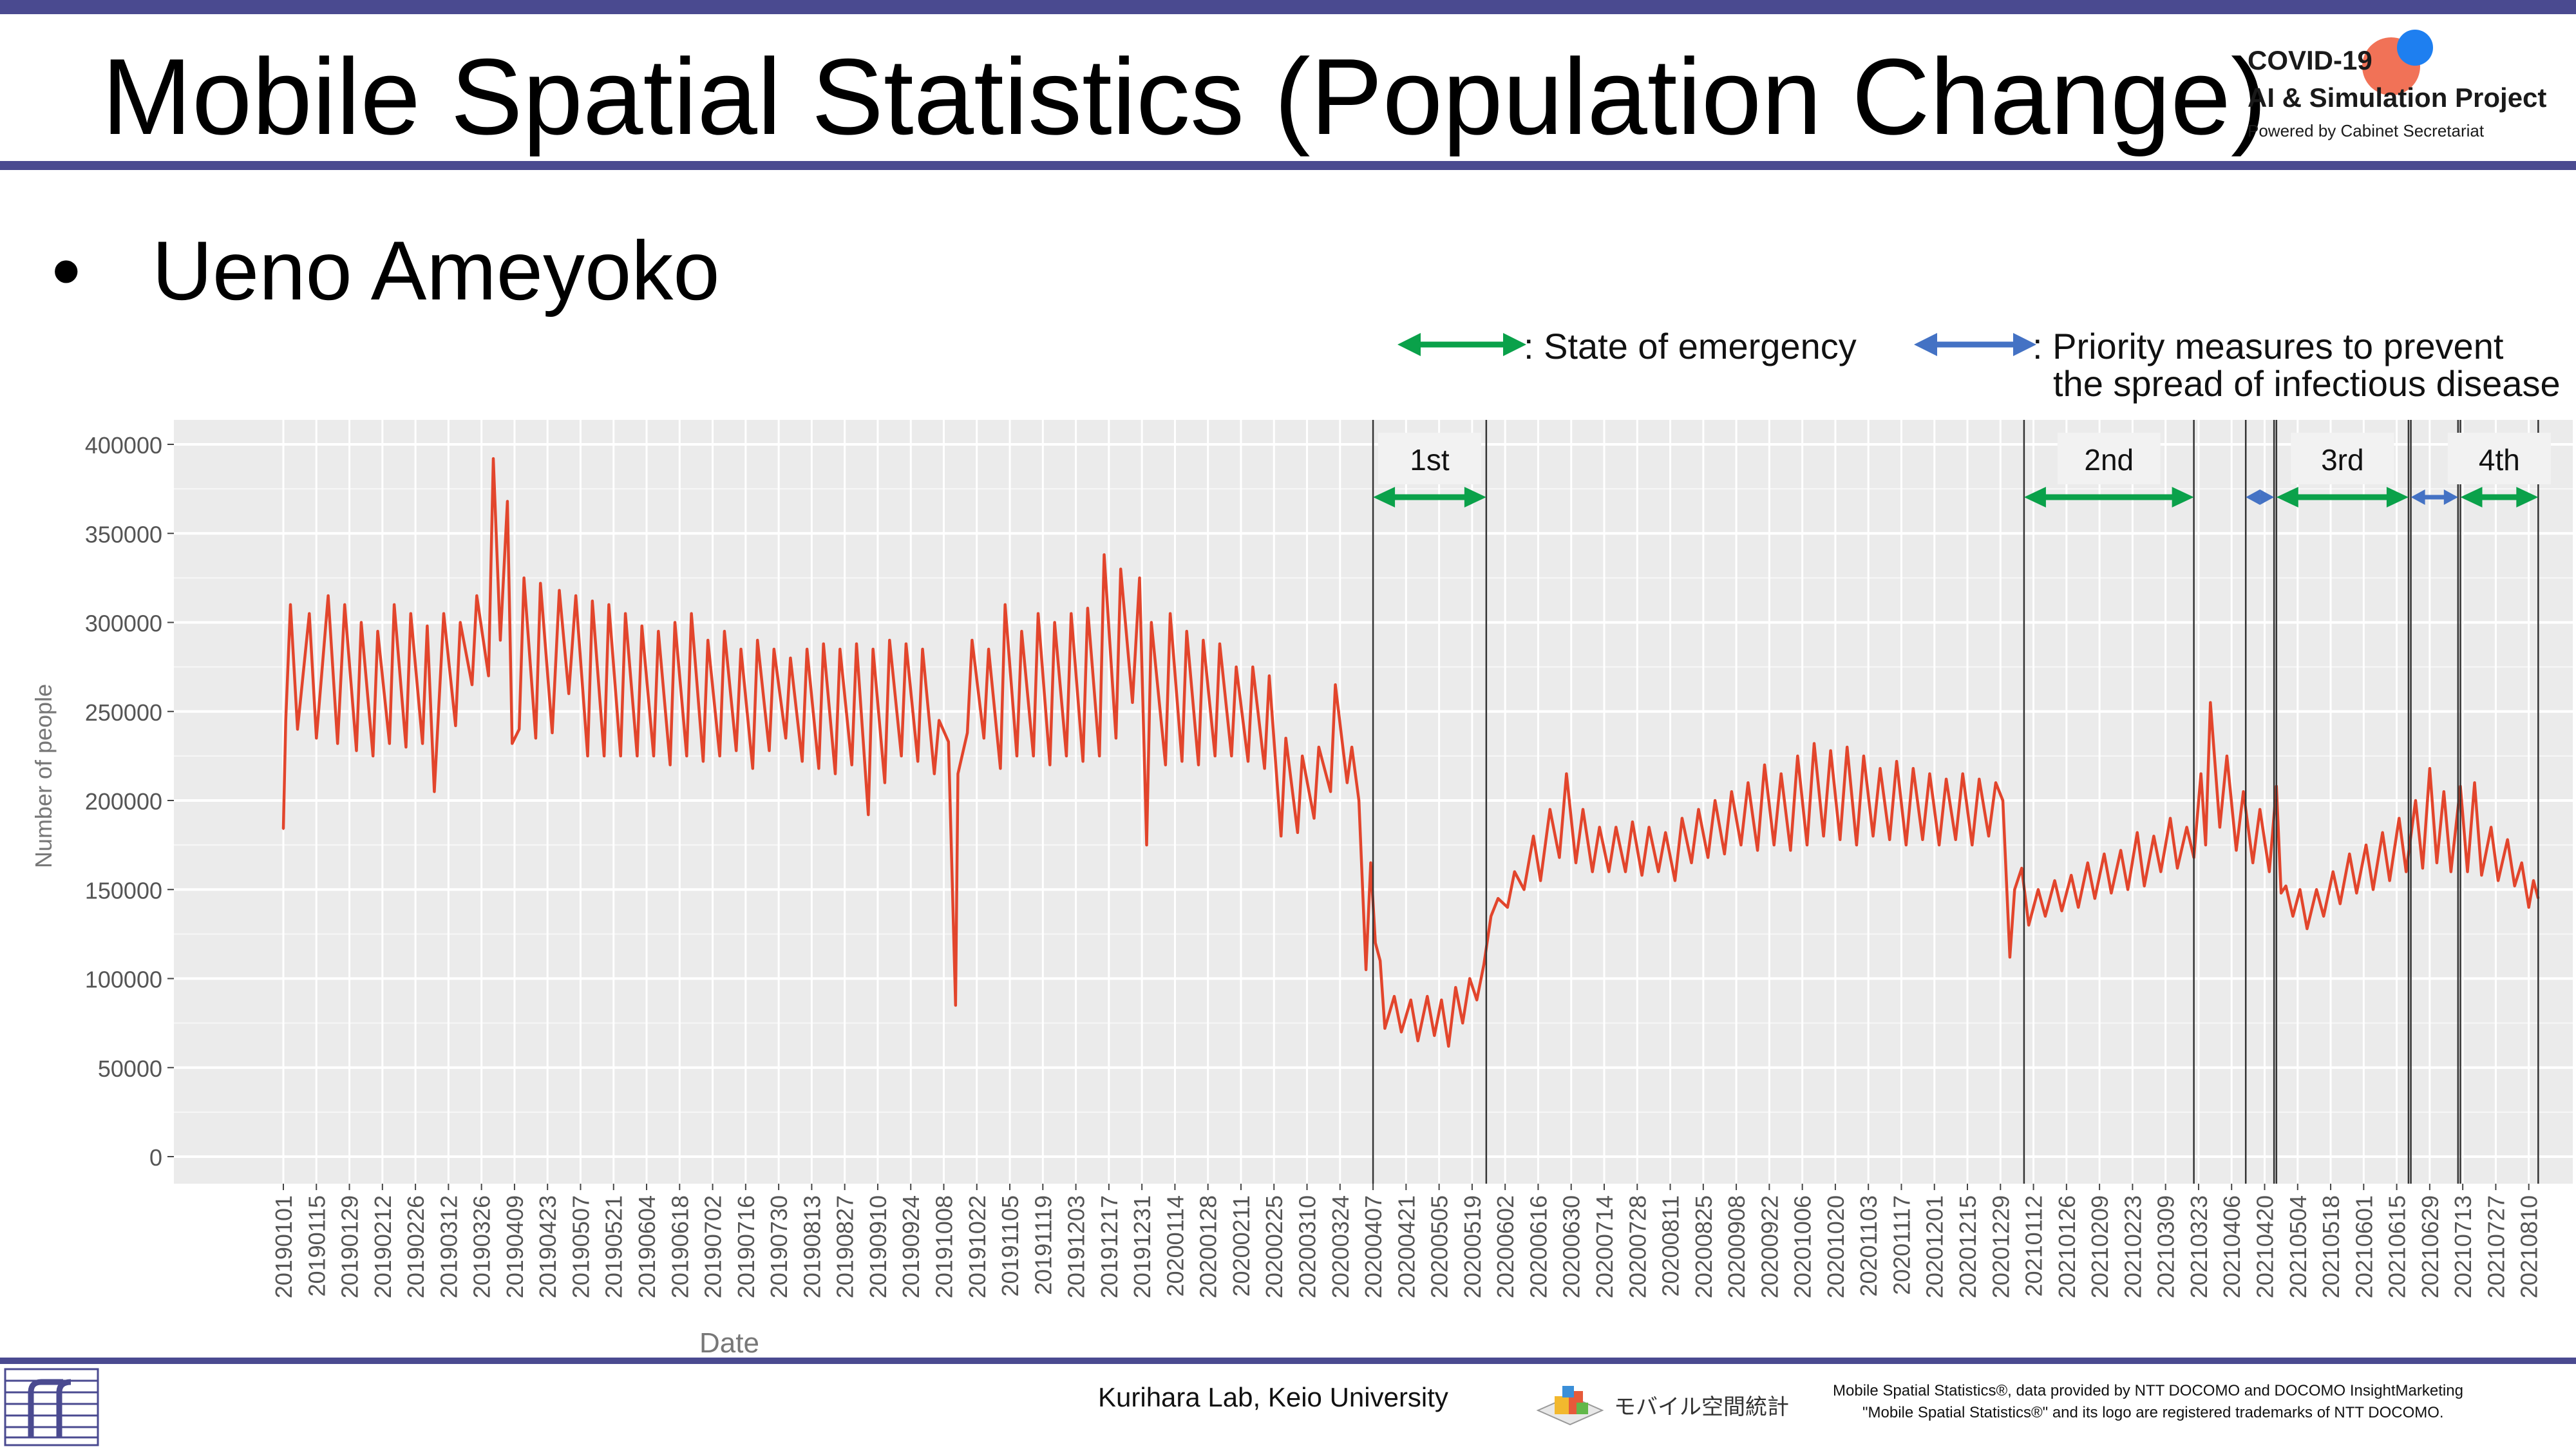 This screenshot has height=1449, width=2576. Describe the element at coordinates (317, 1246) in the screenshot. I see `x-tick-label: 20190115` at that location.